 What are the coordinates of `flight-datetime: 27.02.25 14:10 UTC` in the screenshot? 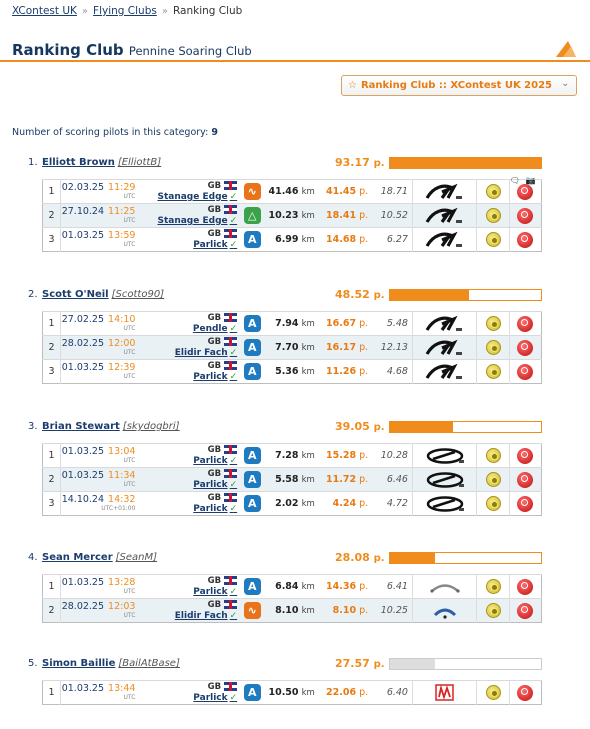 It's located at (100, 323).